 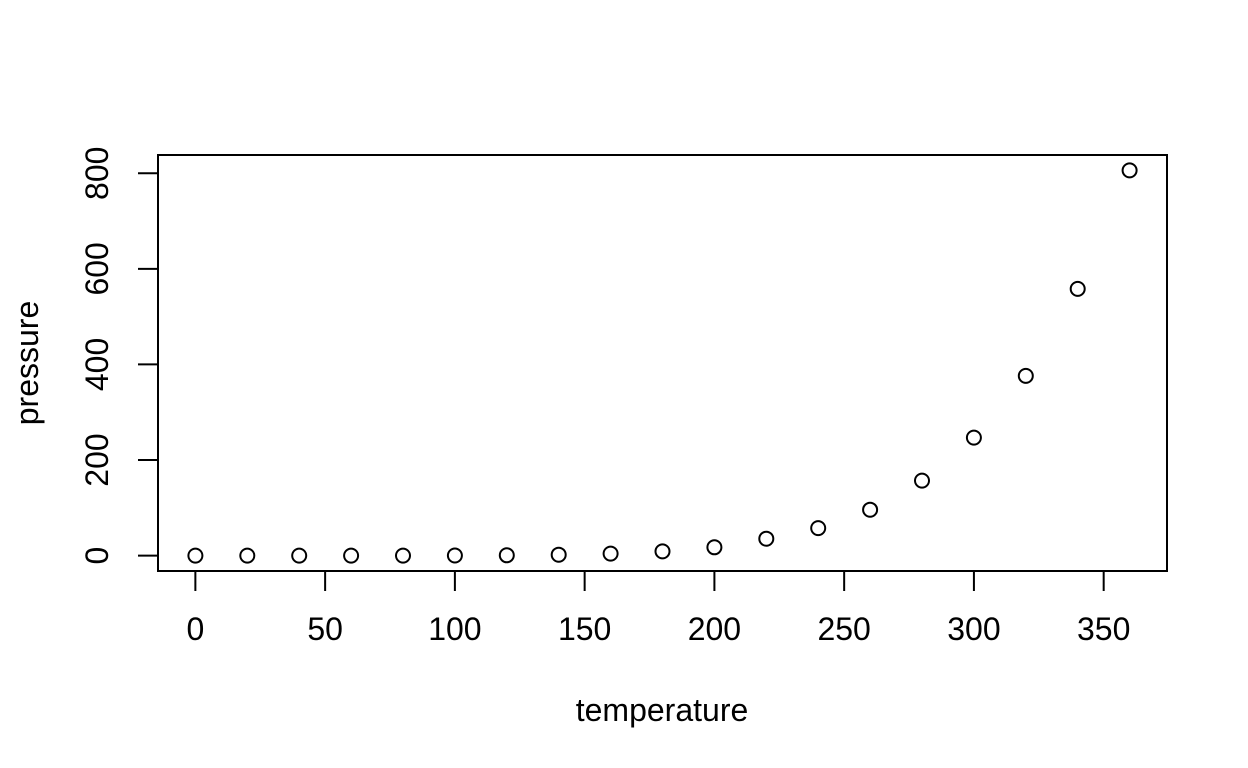 I want to click on y-axis-label: pressure, so click(x=27, y=363).